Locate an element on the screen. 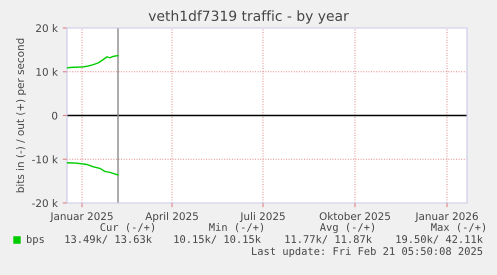 The image size is (497, 275). text: 10.15k/ 10.15k is located at coordinates (217, 239).